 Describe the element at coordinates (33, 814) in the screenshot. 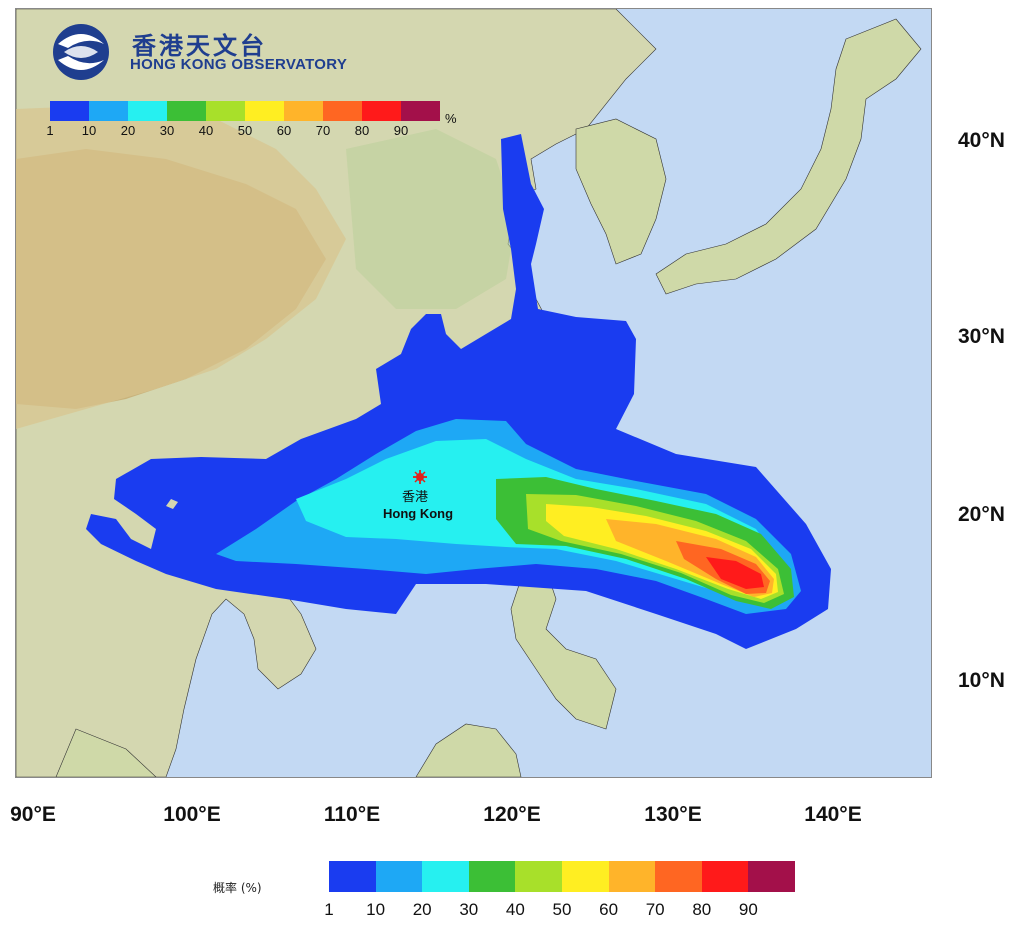

I see `lon-label-90e: 90°E` at that location.